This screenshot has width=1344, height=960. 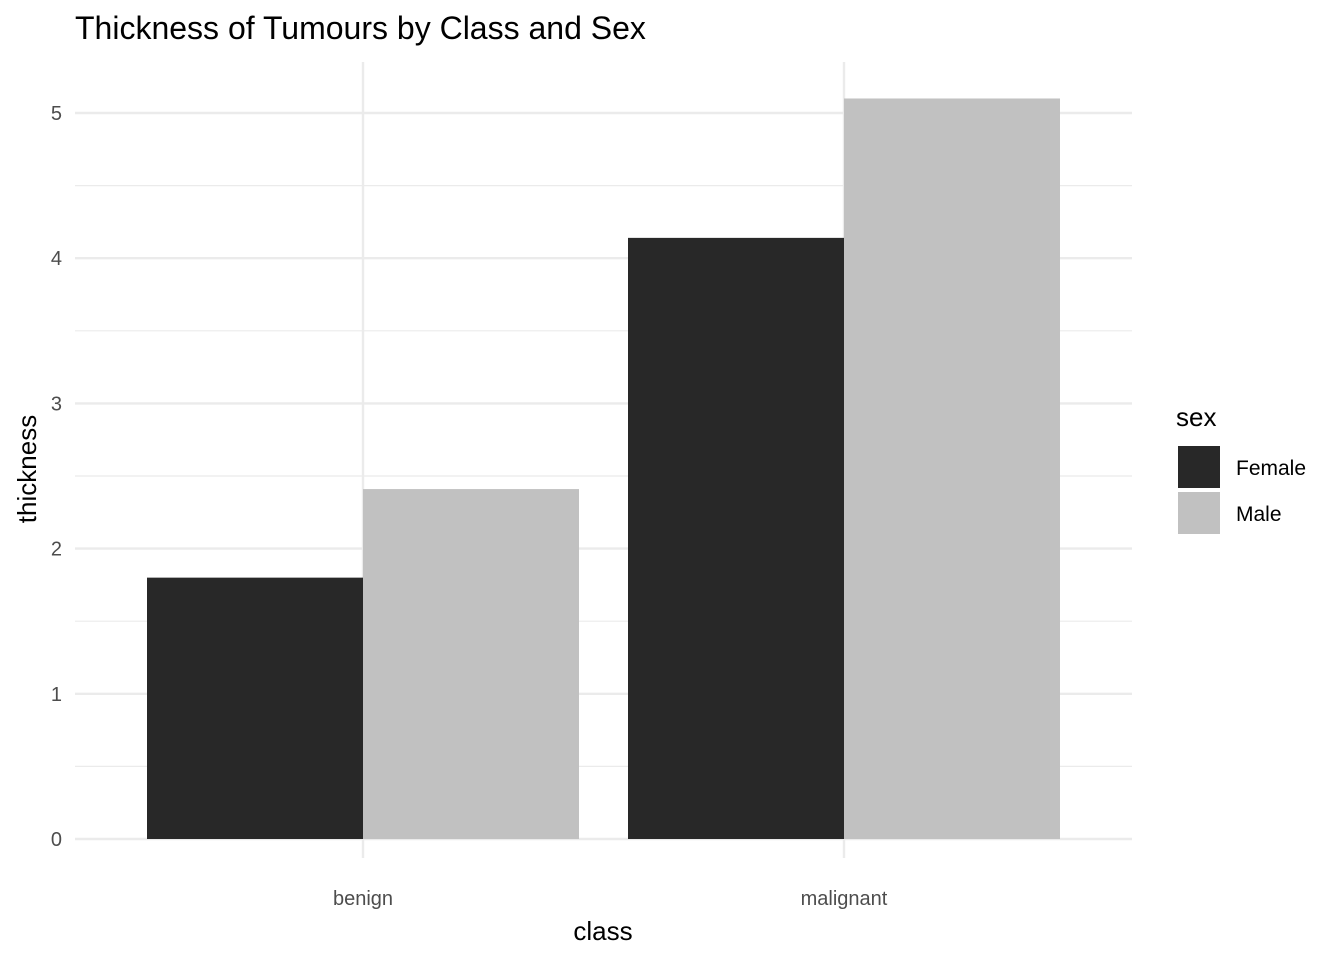 What do you see at coordinates (602, 931) in the screenshot?
I see `x-axis-title: class` at bounding box center [602, 931].